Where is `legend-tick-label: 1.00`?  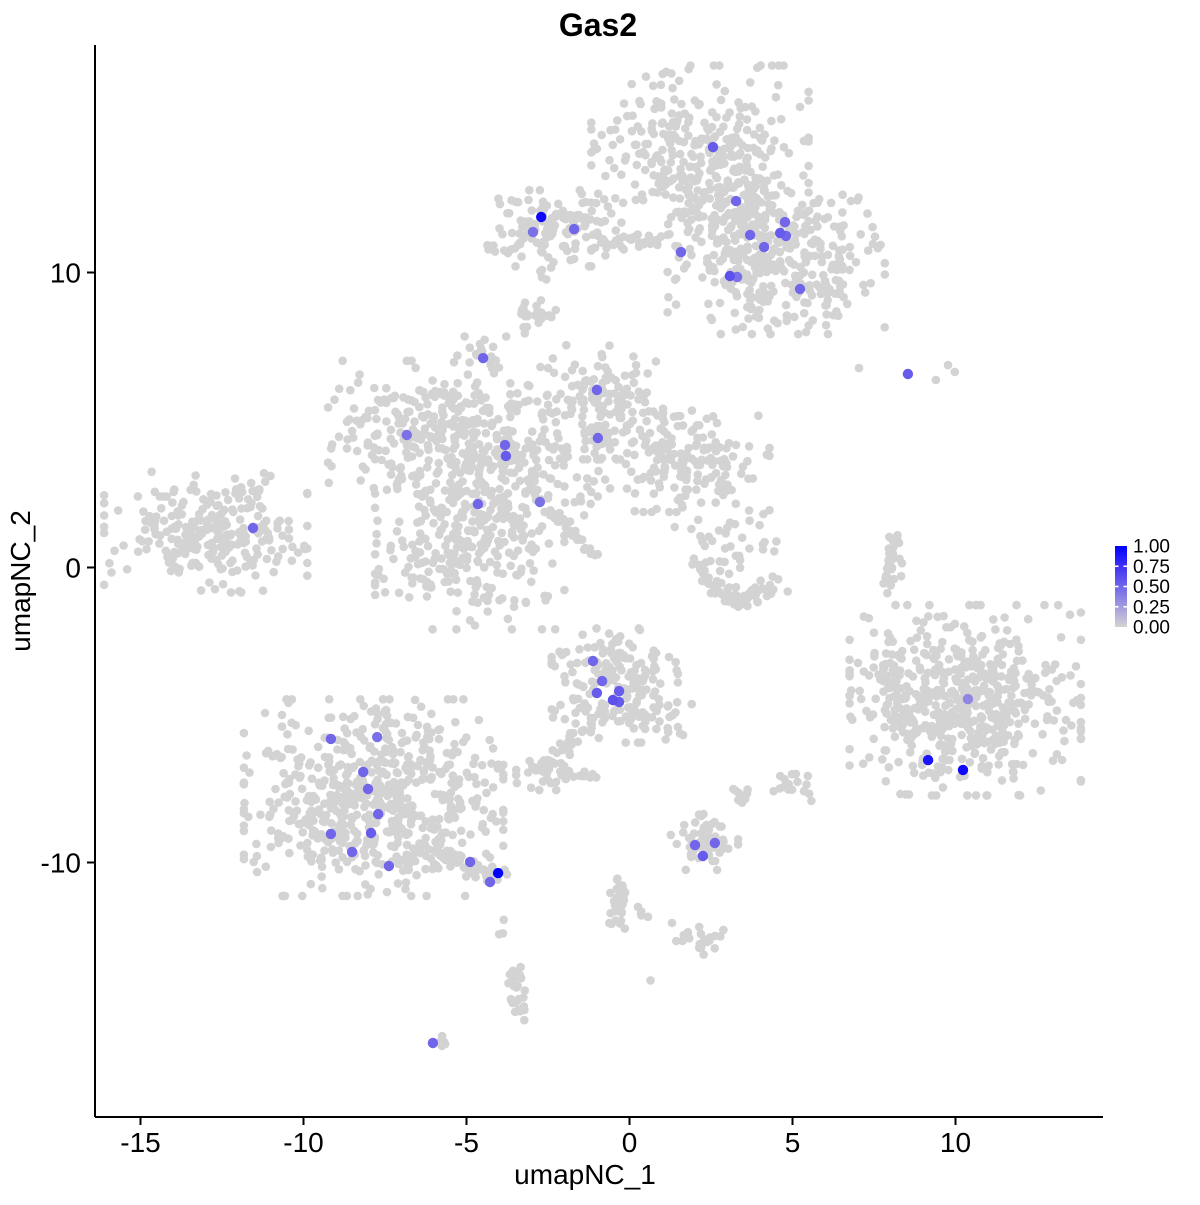
legend-tick-label: 1.00 is located at coordinates (1151, 547).